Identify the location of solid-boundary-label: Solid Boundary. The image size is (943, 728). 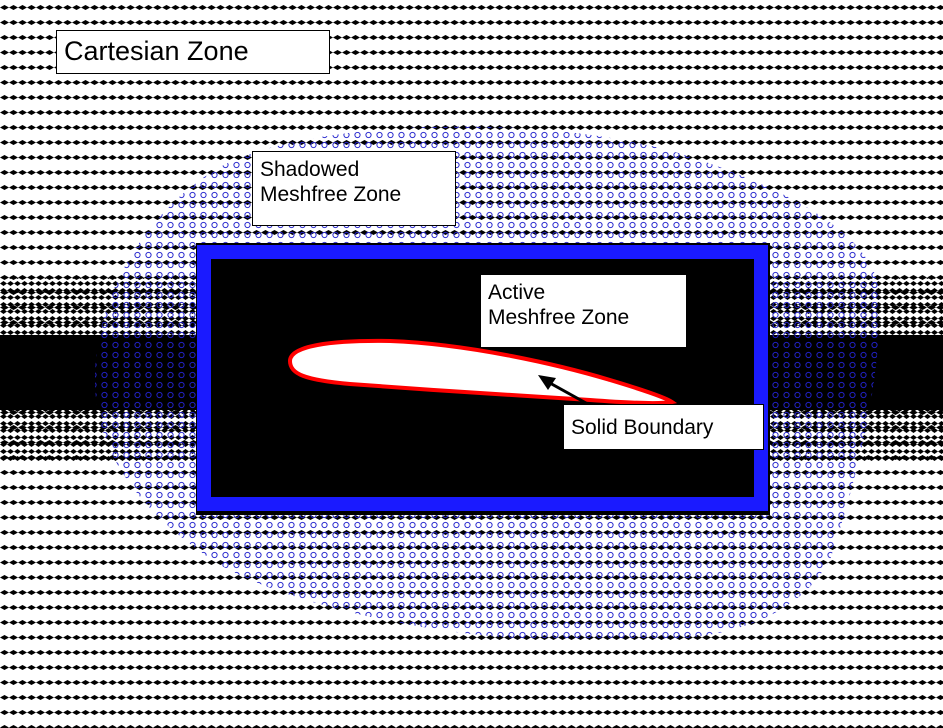
(663, 427).